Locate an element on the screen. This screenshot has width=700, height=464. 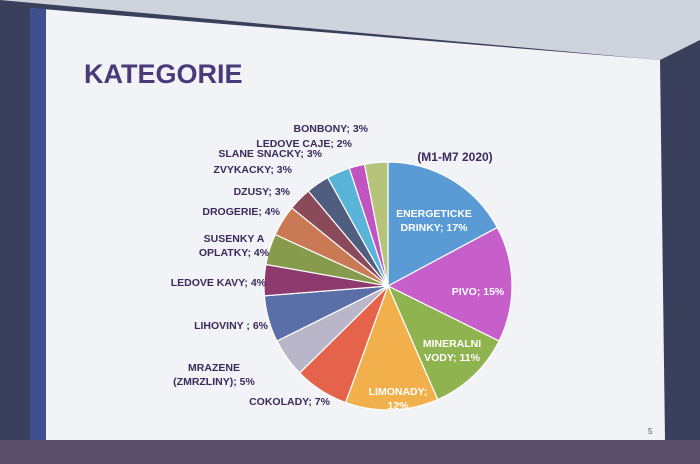
slice-label: MINERALNI is located at coordinates (452, 344).